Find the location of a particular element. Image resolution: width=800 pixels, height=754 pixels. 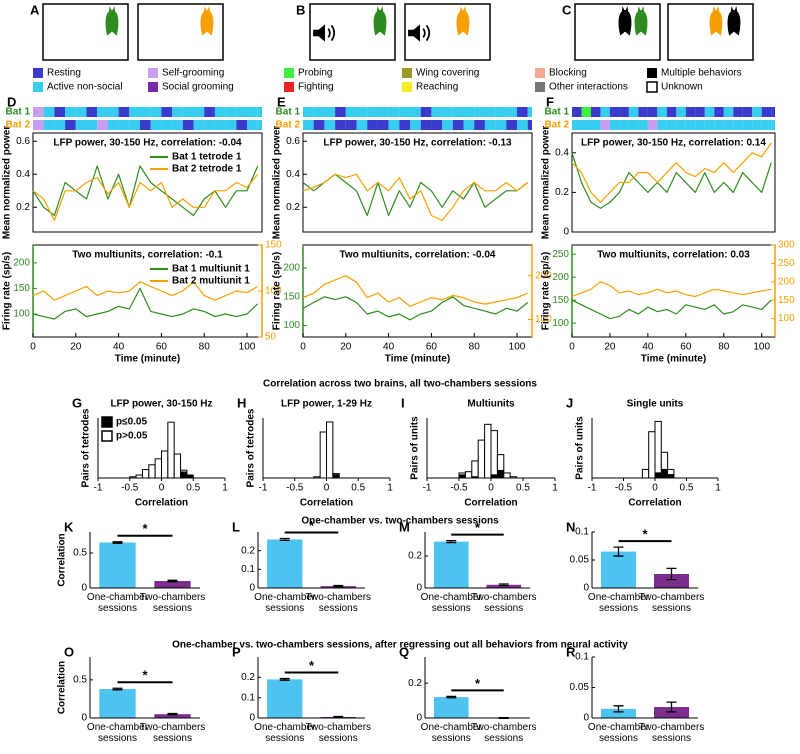

legend-label: Fighting is located at coordinates (316, 87).